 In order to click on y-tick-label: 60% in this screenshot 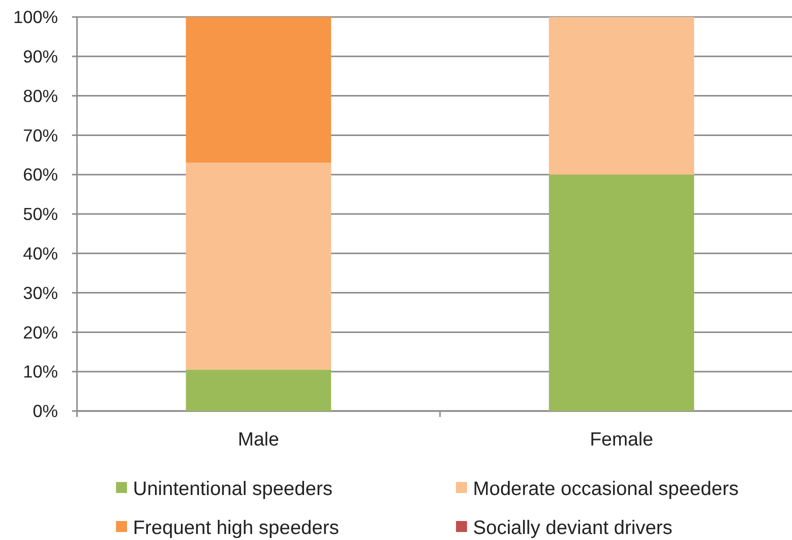, I will do `click(40, 174)`.